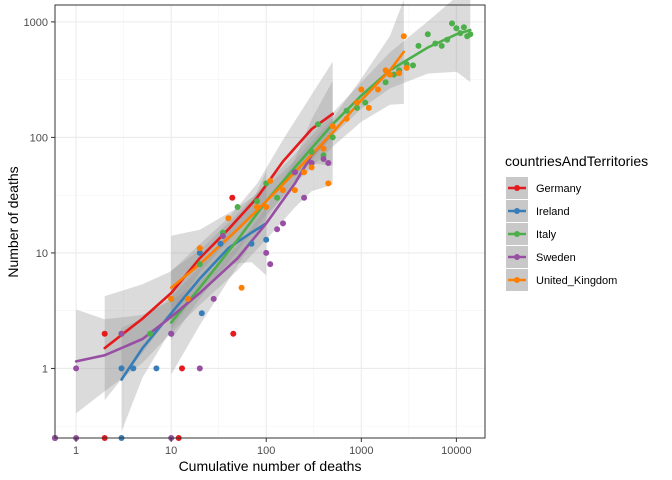  Describe the element at coordinates (517, 211) in the screenshot. I see `legend-key-point-ireland` at that location.